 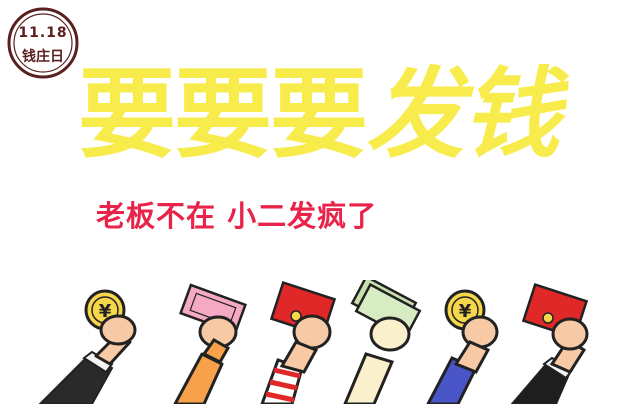 I want to click on arm-cash-stack, so click(x=382, y=342).